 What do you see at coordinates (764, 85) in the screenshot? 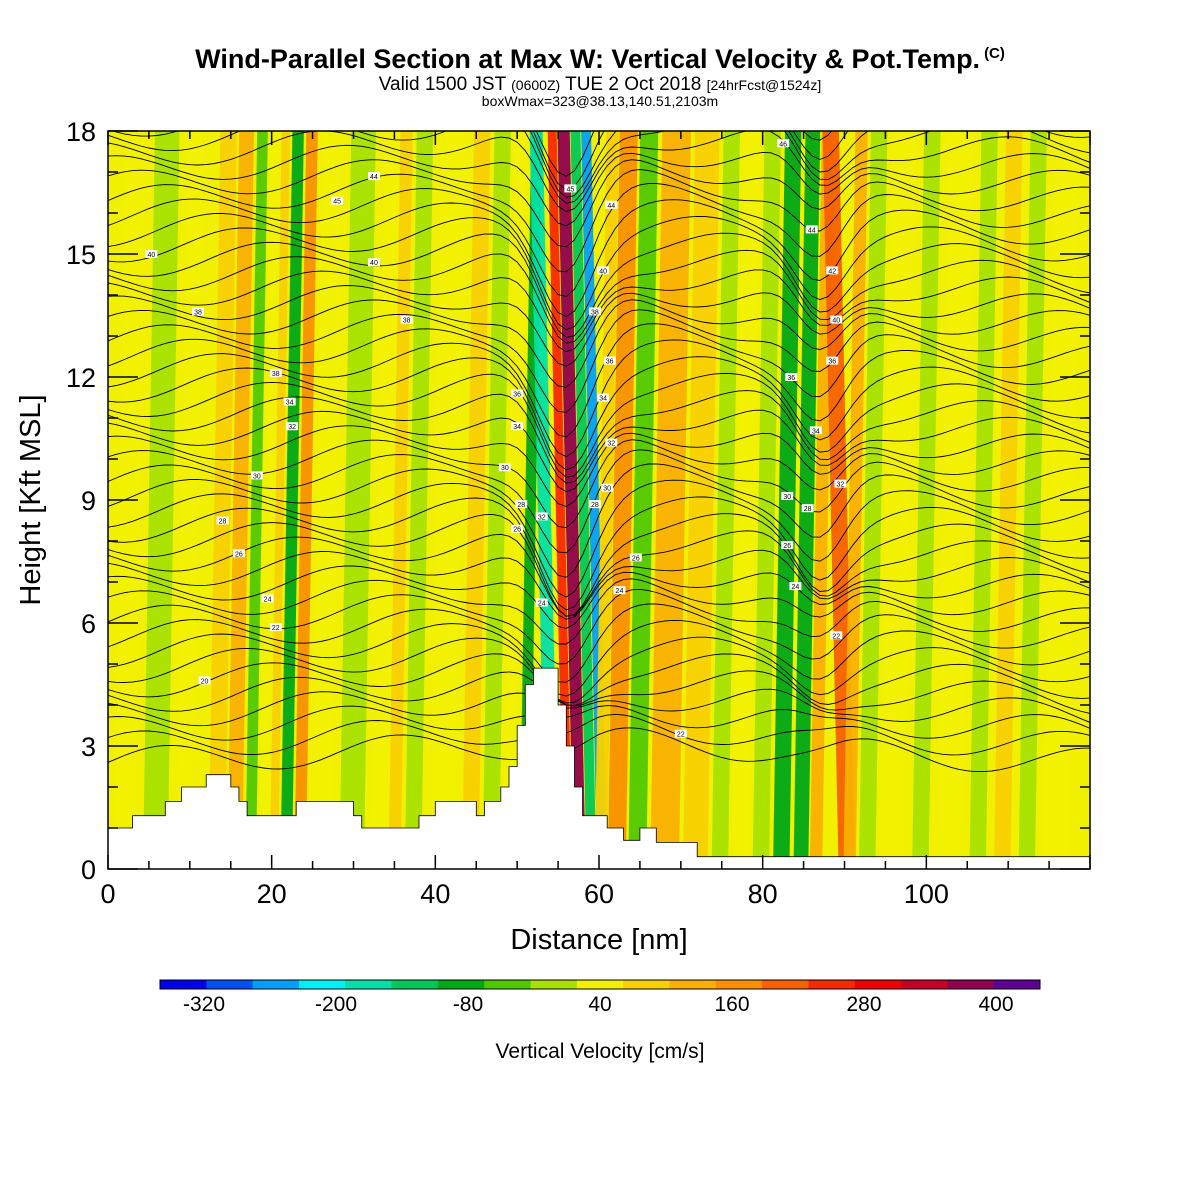
I see `forecast-info: [24hrFcst@1524z]` at bounding box center [764, 85].